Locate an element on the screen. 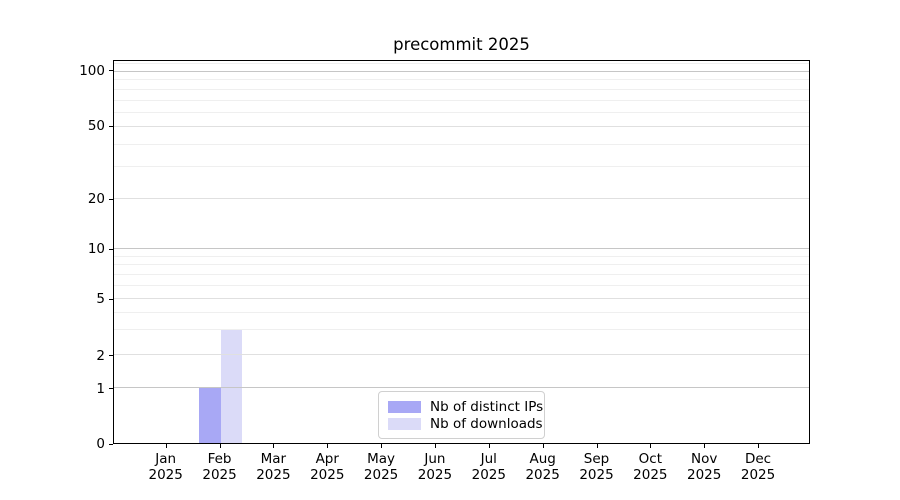 The height and width of the screenshot is (500, 900). legend-row: Nb of distinct IPs is located at coordinates (465, 406).